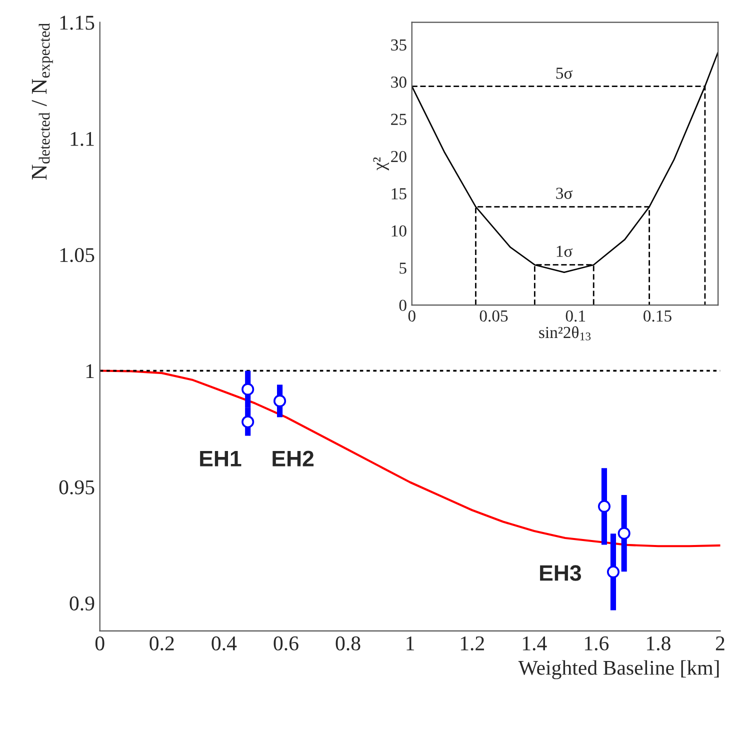 This screenshot has width=729, height=744. What do you see at coordinates (381, 163) in the screenshot?
I see `y-axis-title: χ²` at bounding box center [381, 163].